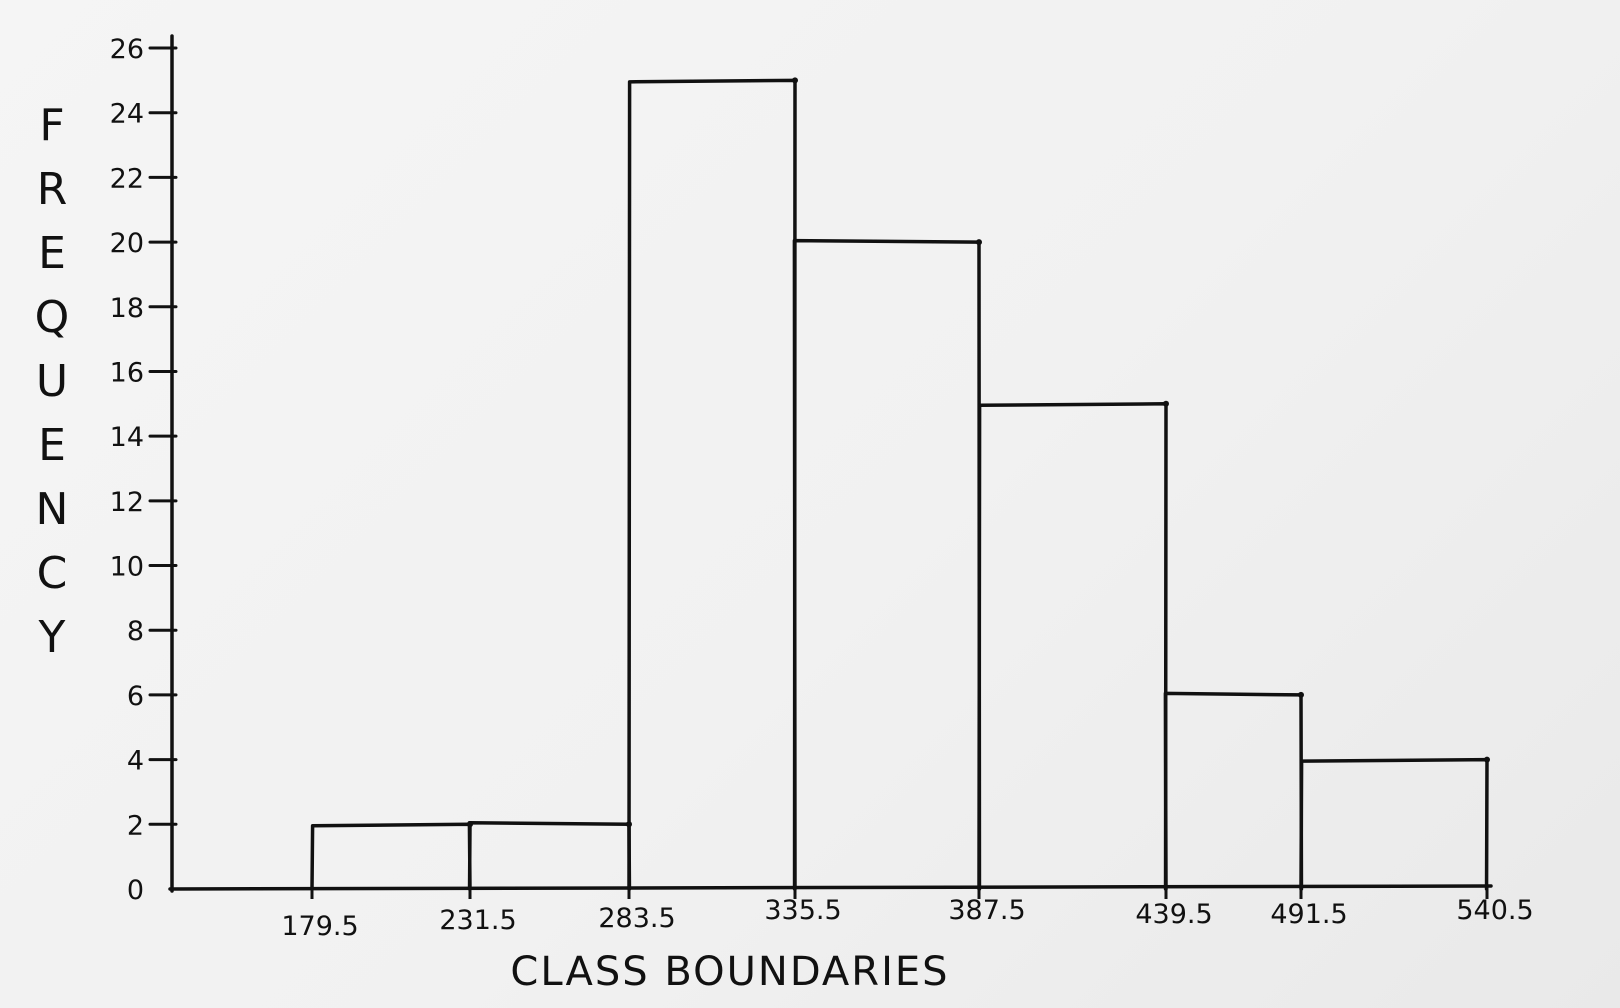 The width and height of the screenshot is (1620, 1008). I want to click on x-tick-label: 439.5, so click(1173, 914).